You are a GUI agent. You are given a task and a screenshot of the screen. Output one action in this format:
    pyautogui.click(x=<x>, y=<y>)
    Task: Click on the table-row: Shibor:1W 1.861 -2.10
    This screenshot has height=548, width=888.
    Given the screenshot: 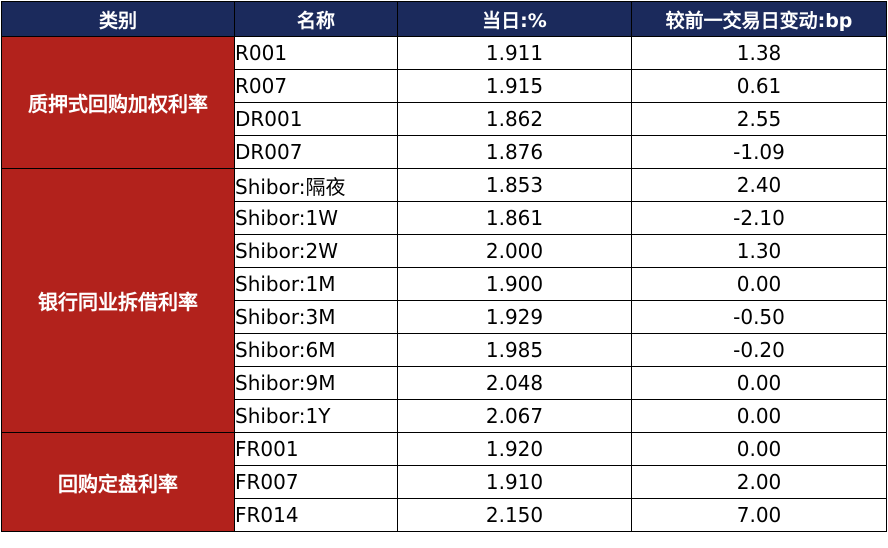 What is the action you would take?
    pyautogui.click(x=444, y=218)
    